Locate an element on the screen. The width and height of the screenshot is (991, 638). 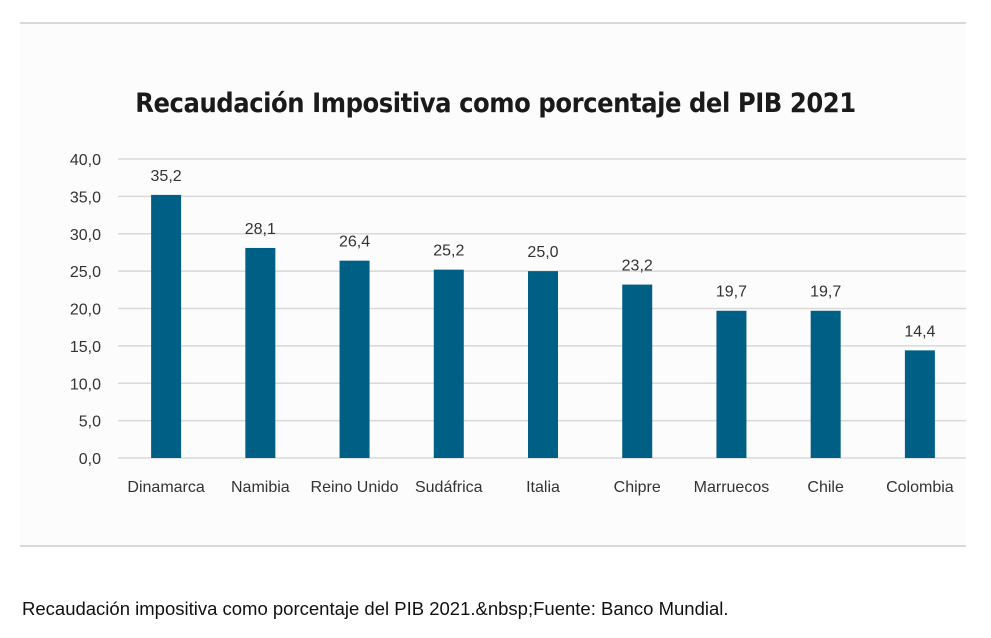
x-tick-label: Reino Unido is located at coordinates (355, 487).